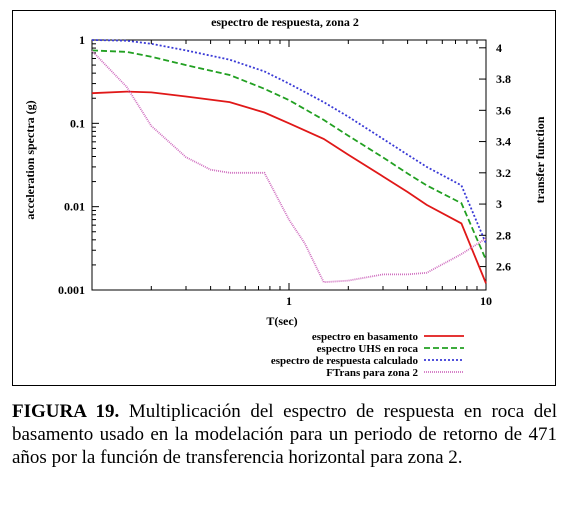 The image size is (570, 510). What do you see at coordinates (345, 361) in the screenshot?
I see `legend-label: espectro de respuesta calculado` at bounding box center [345, 361].